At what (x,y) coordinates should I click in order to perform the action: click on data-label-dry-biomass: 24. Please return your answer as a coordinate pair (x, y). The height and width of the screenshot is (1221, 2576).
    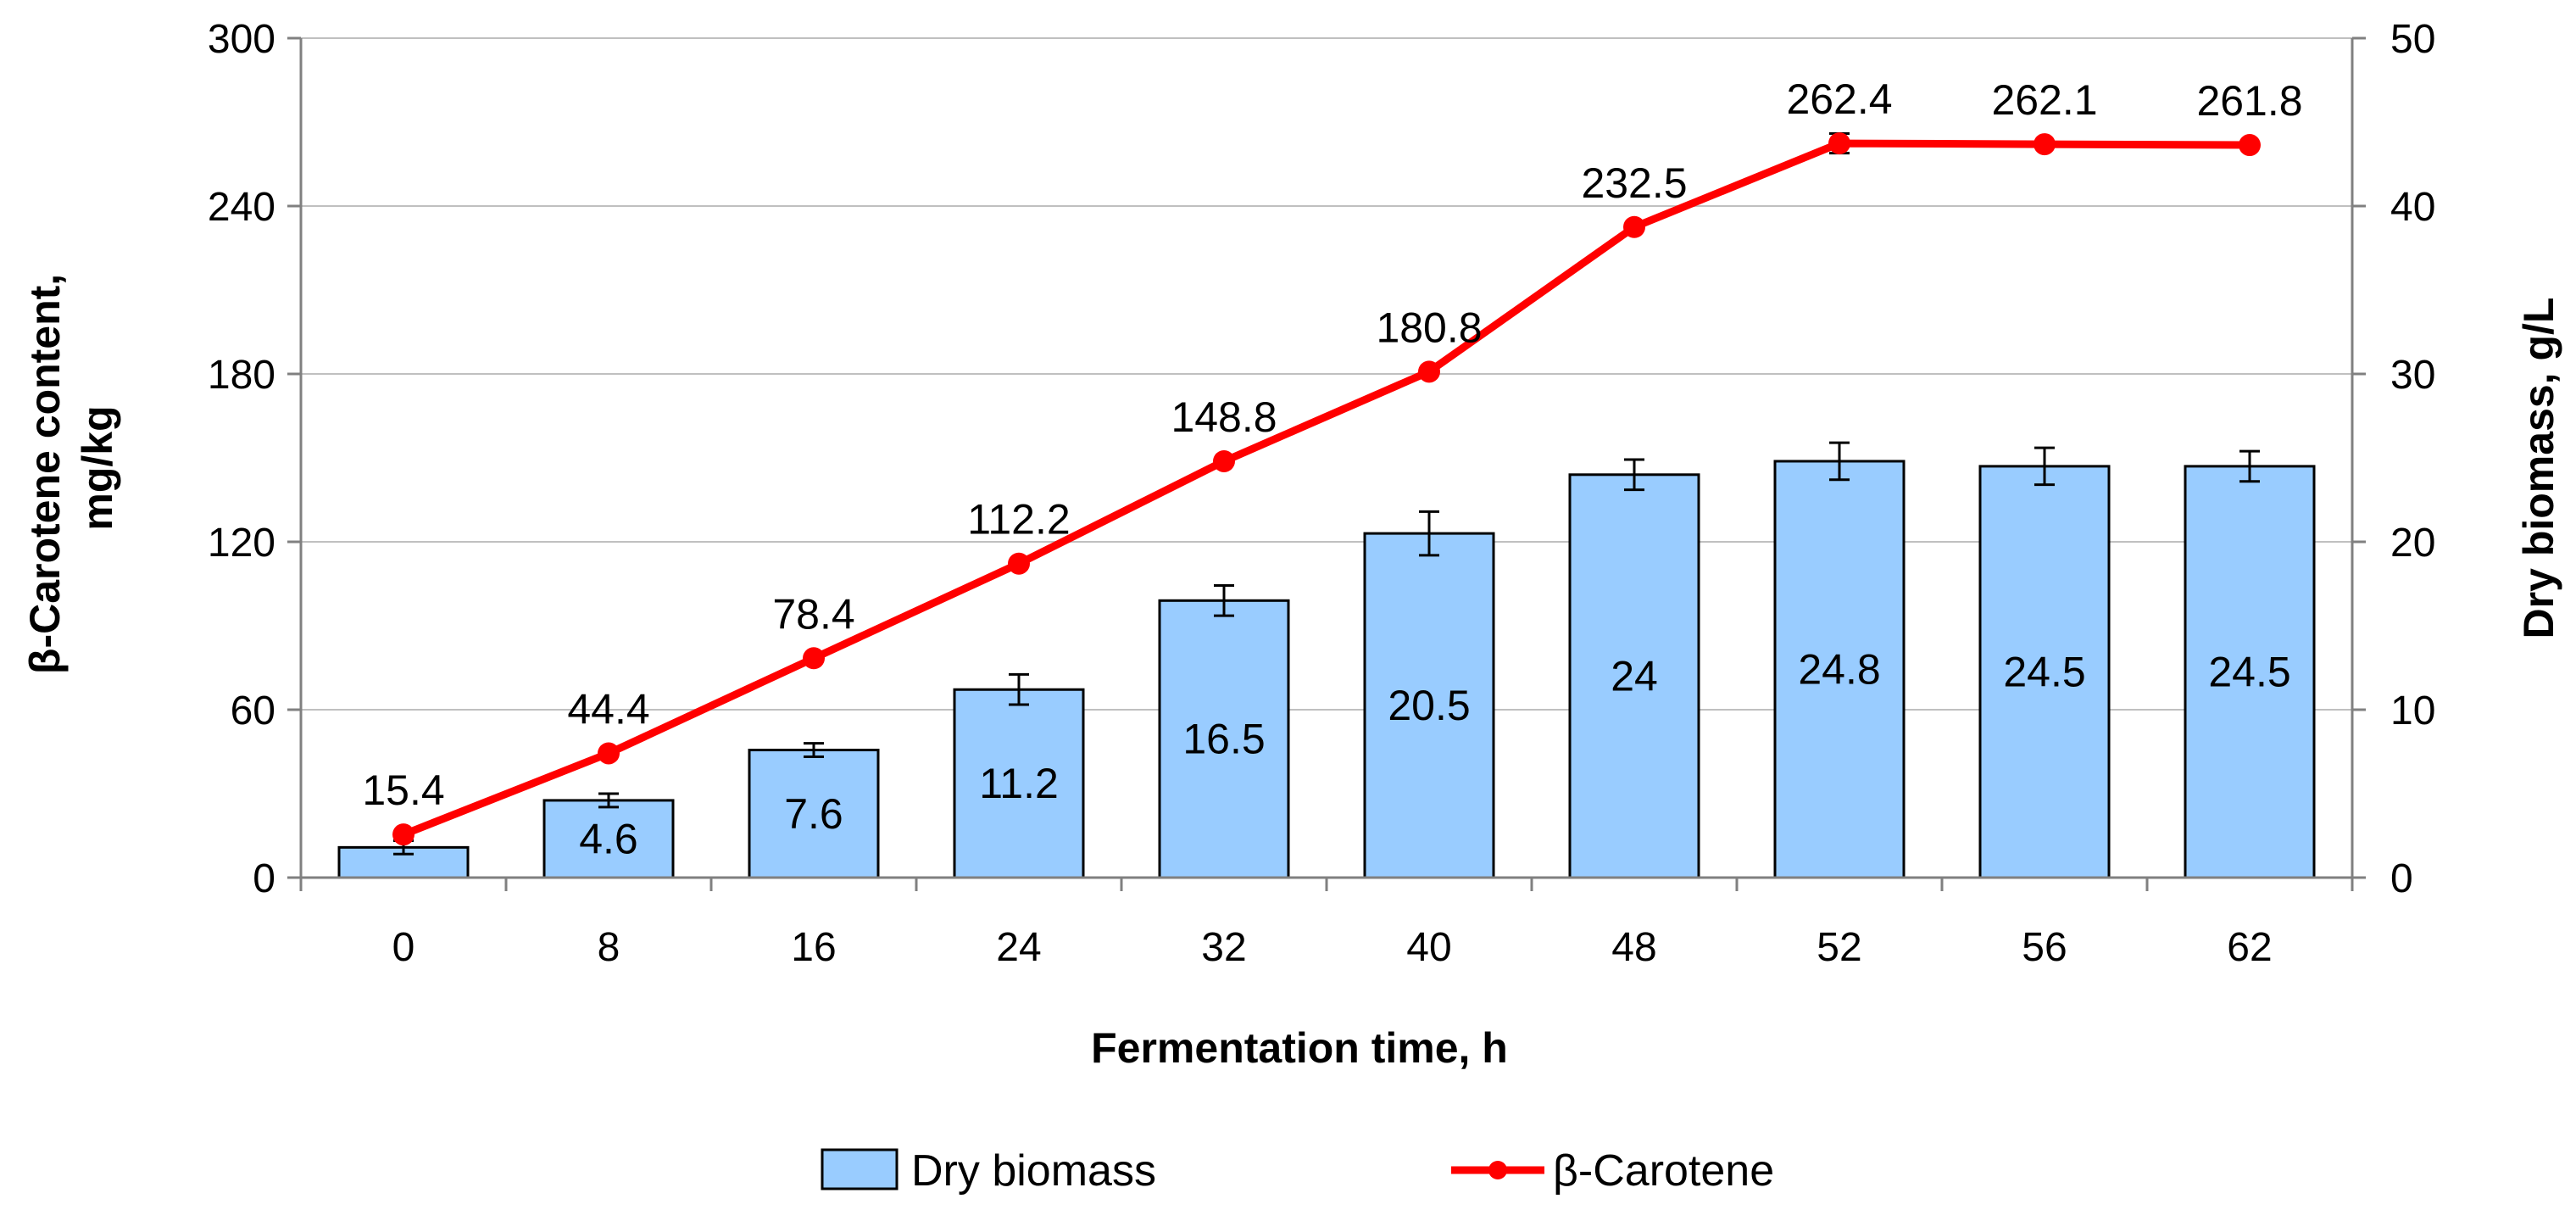
    Looking at the image, I should click on (1634, 676).